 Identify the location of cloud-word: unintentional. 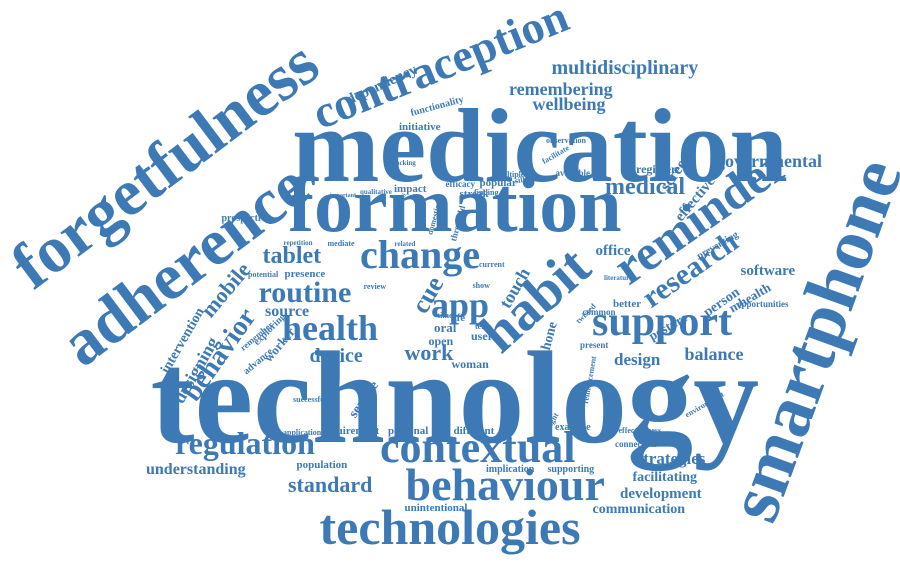
(436, 507).